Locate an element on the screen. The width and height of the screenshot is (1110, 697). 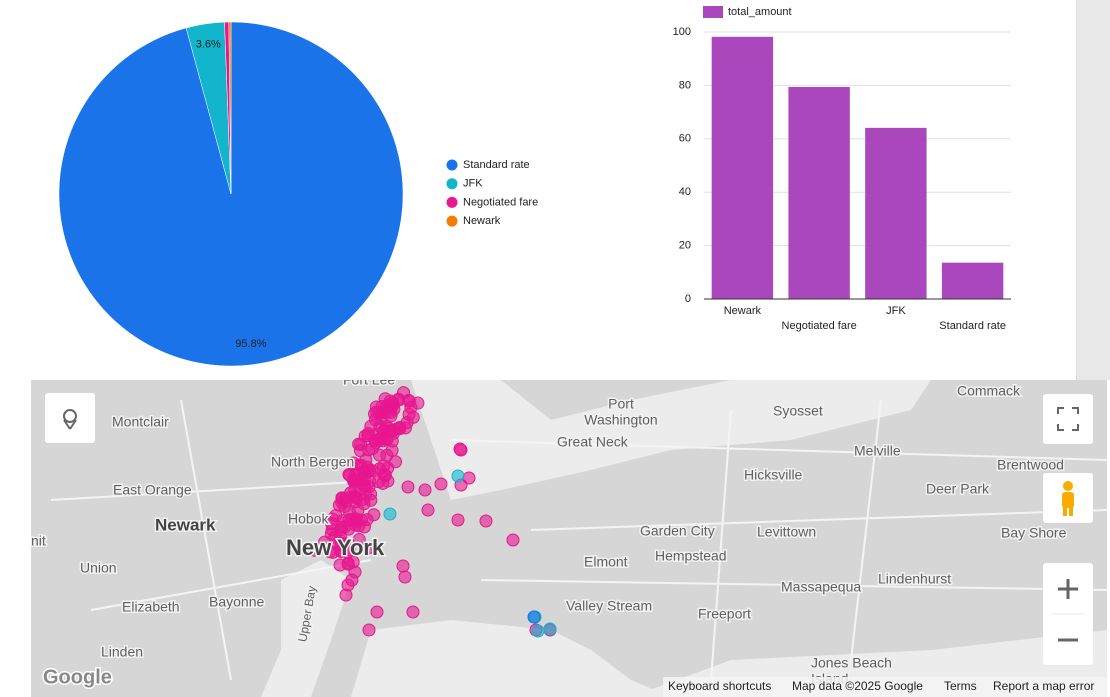
points-layer is located at coordinates (432, 512).